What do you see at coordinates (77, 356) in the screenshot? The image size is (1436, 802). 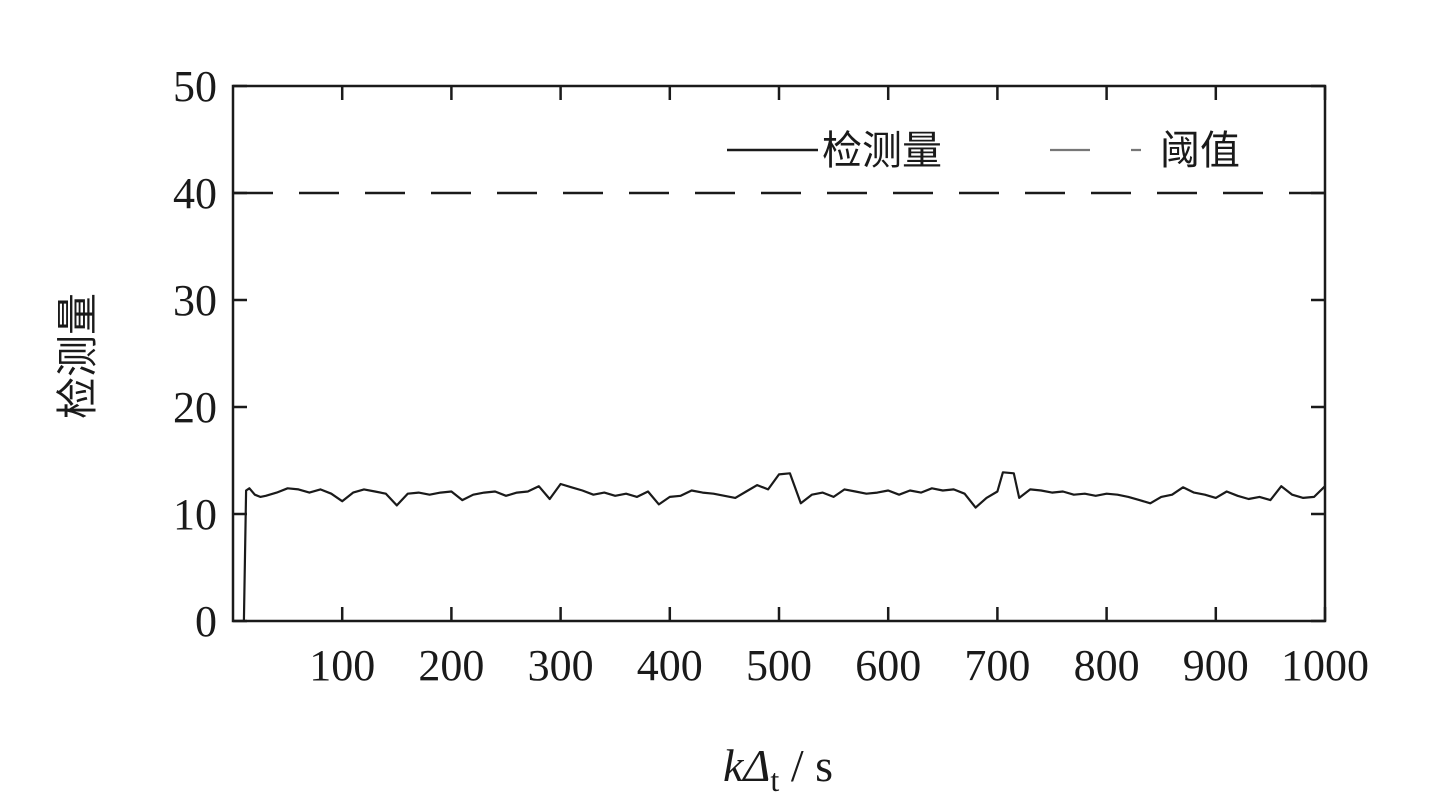 I see `y-axis-label: 检测量` at bounding box center [77, 356].